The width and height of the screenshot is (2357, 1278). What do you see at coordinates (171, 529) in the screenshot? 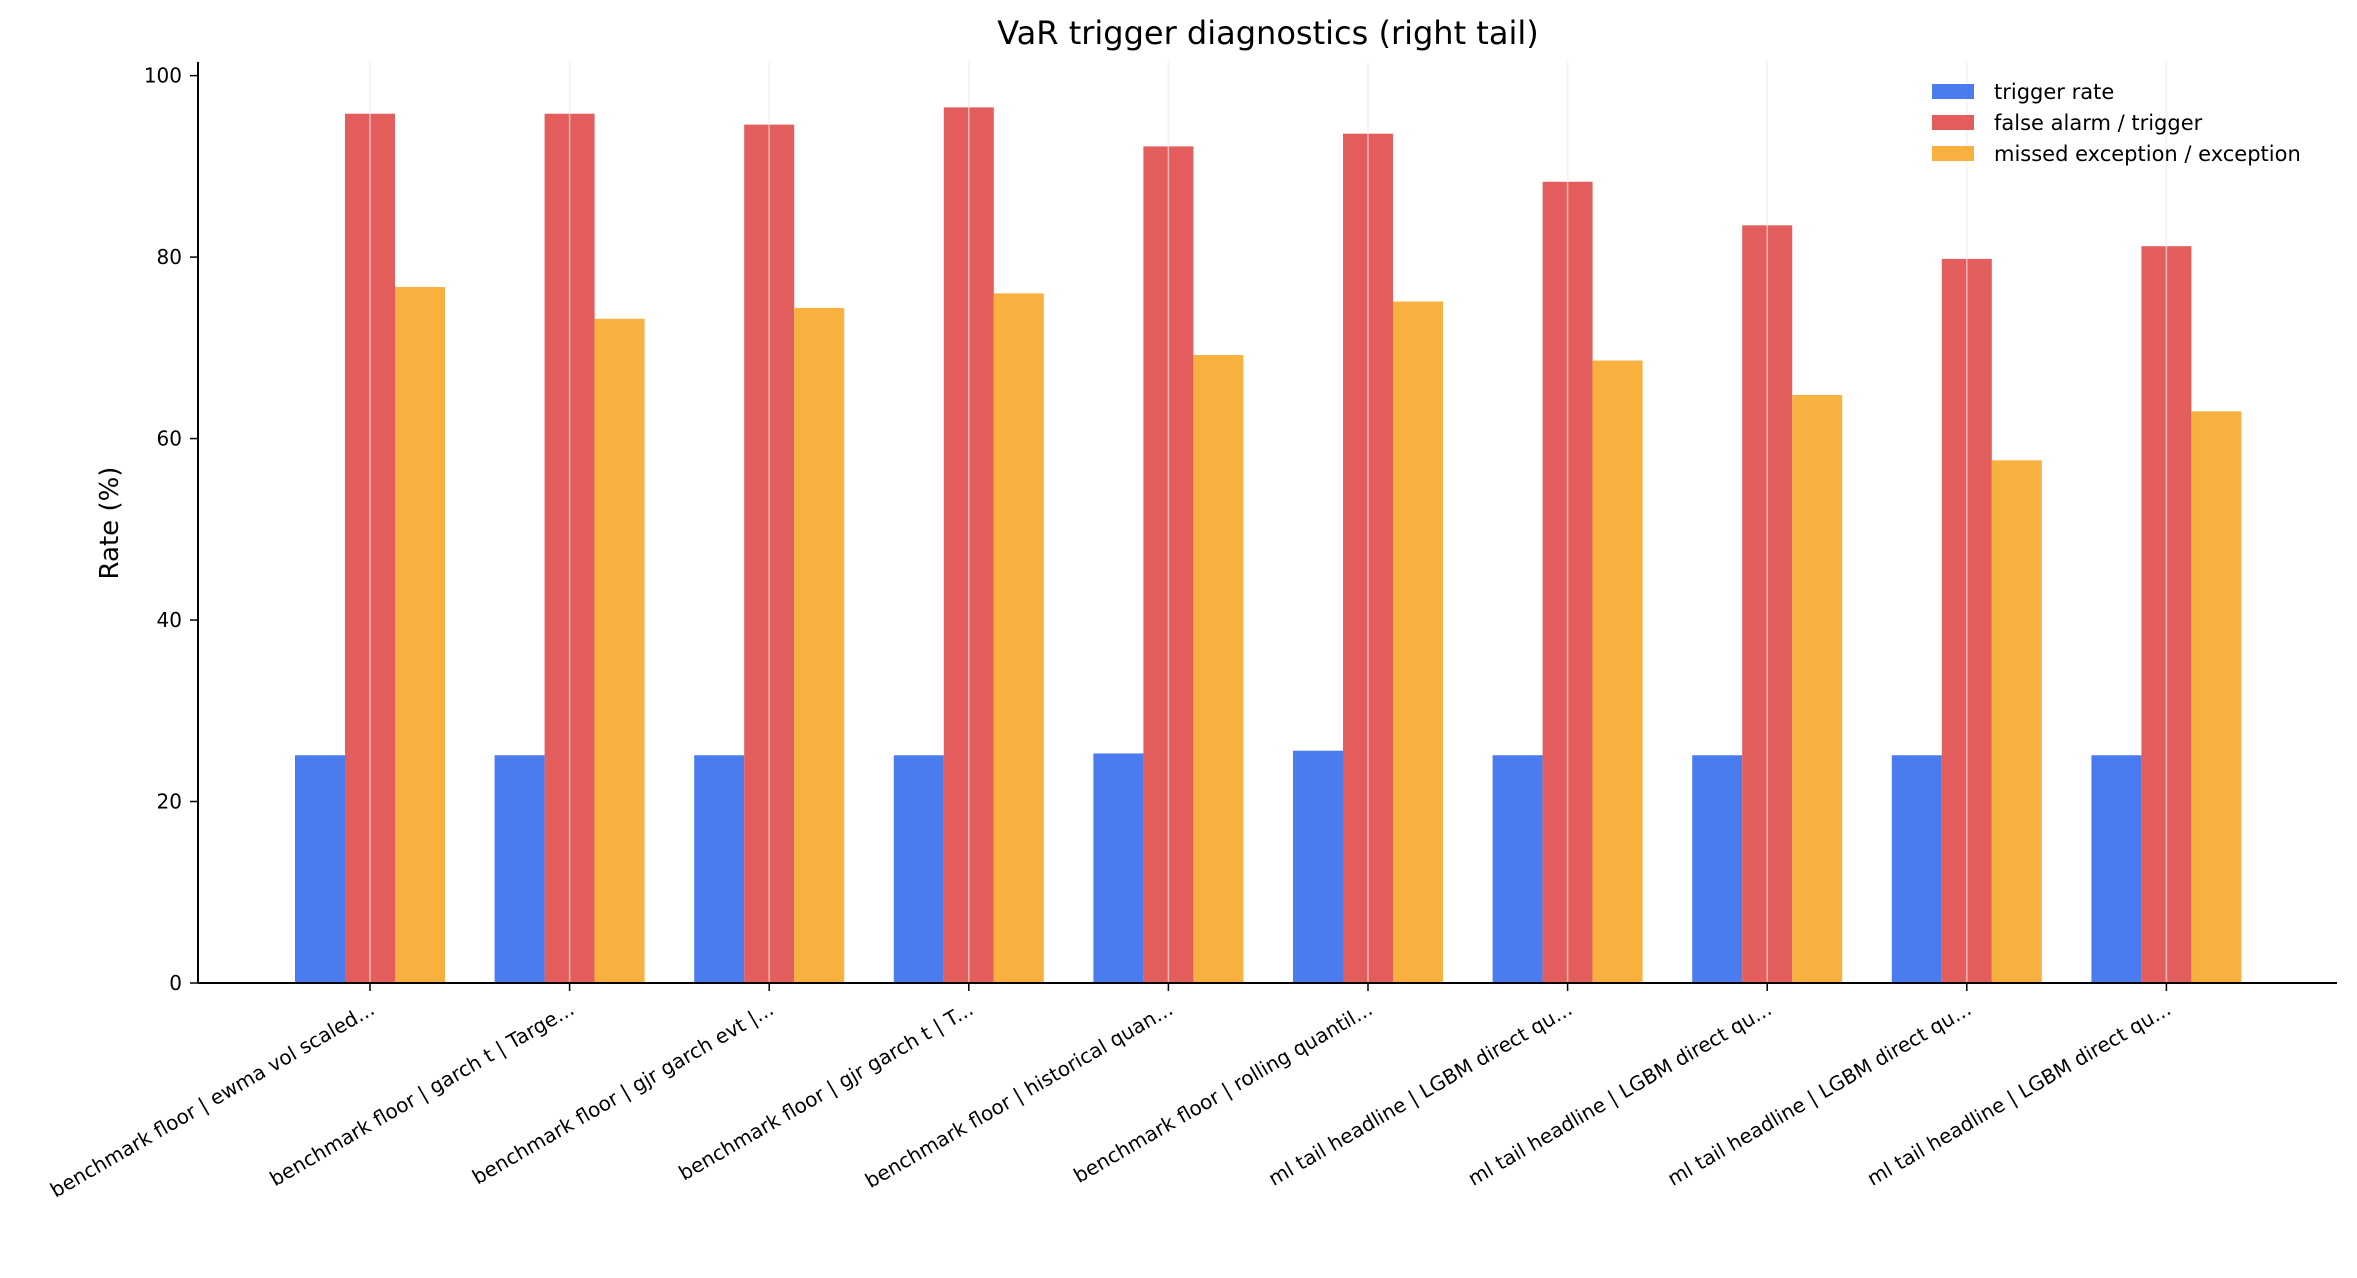
I see `y-axis-ticks: 0 20 40 60 80 100` at bounding box center [171, 529].